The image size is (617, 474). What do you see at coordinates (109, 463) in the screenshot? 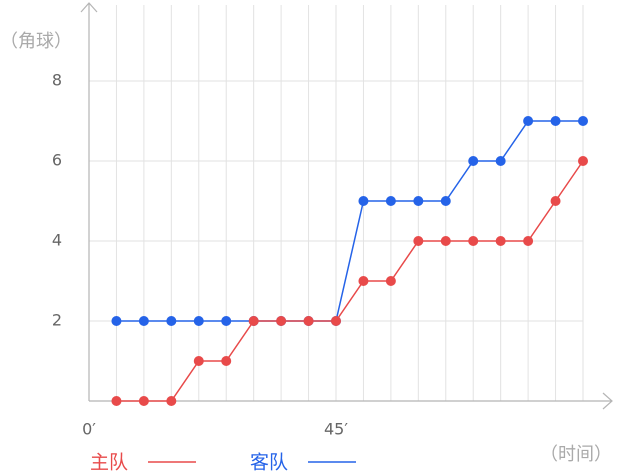
I see `legend-label: 主队` at bounding box center [109, 463].